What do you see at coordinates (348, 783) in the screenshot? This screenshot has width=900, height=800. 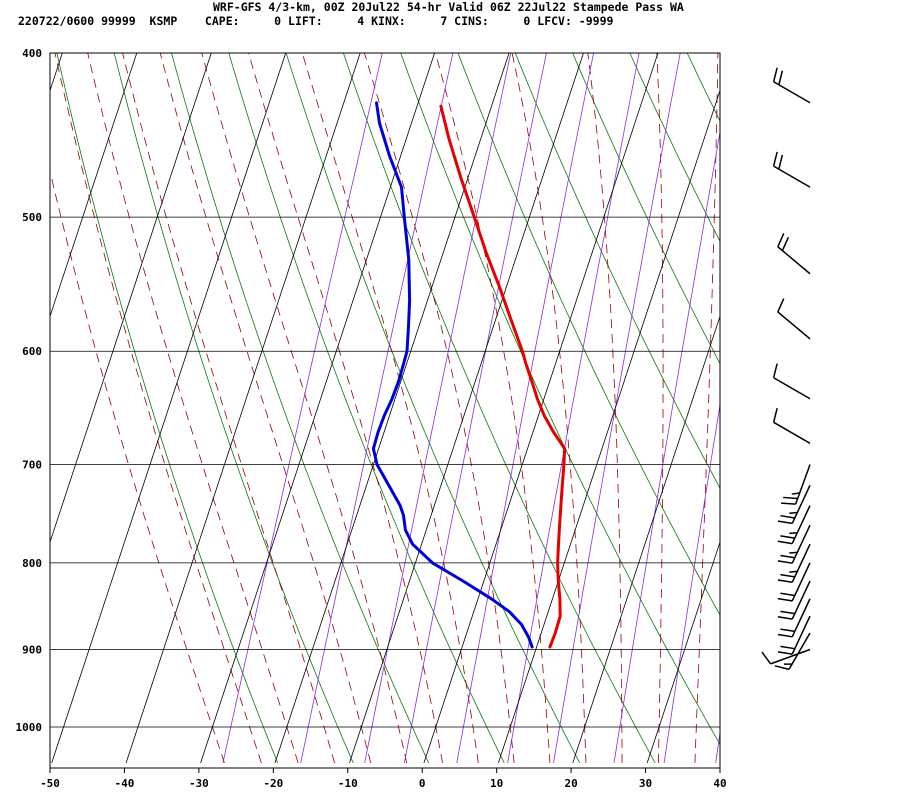 I see `x-tick-label: -10` at bounding box center [348, 783].